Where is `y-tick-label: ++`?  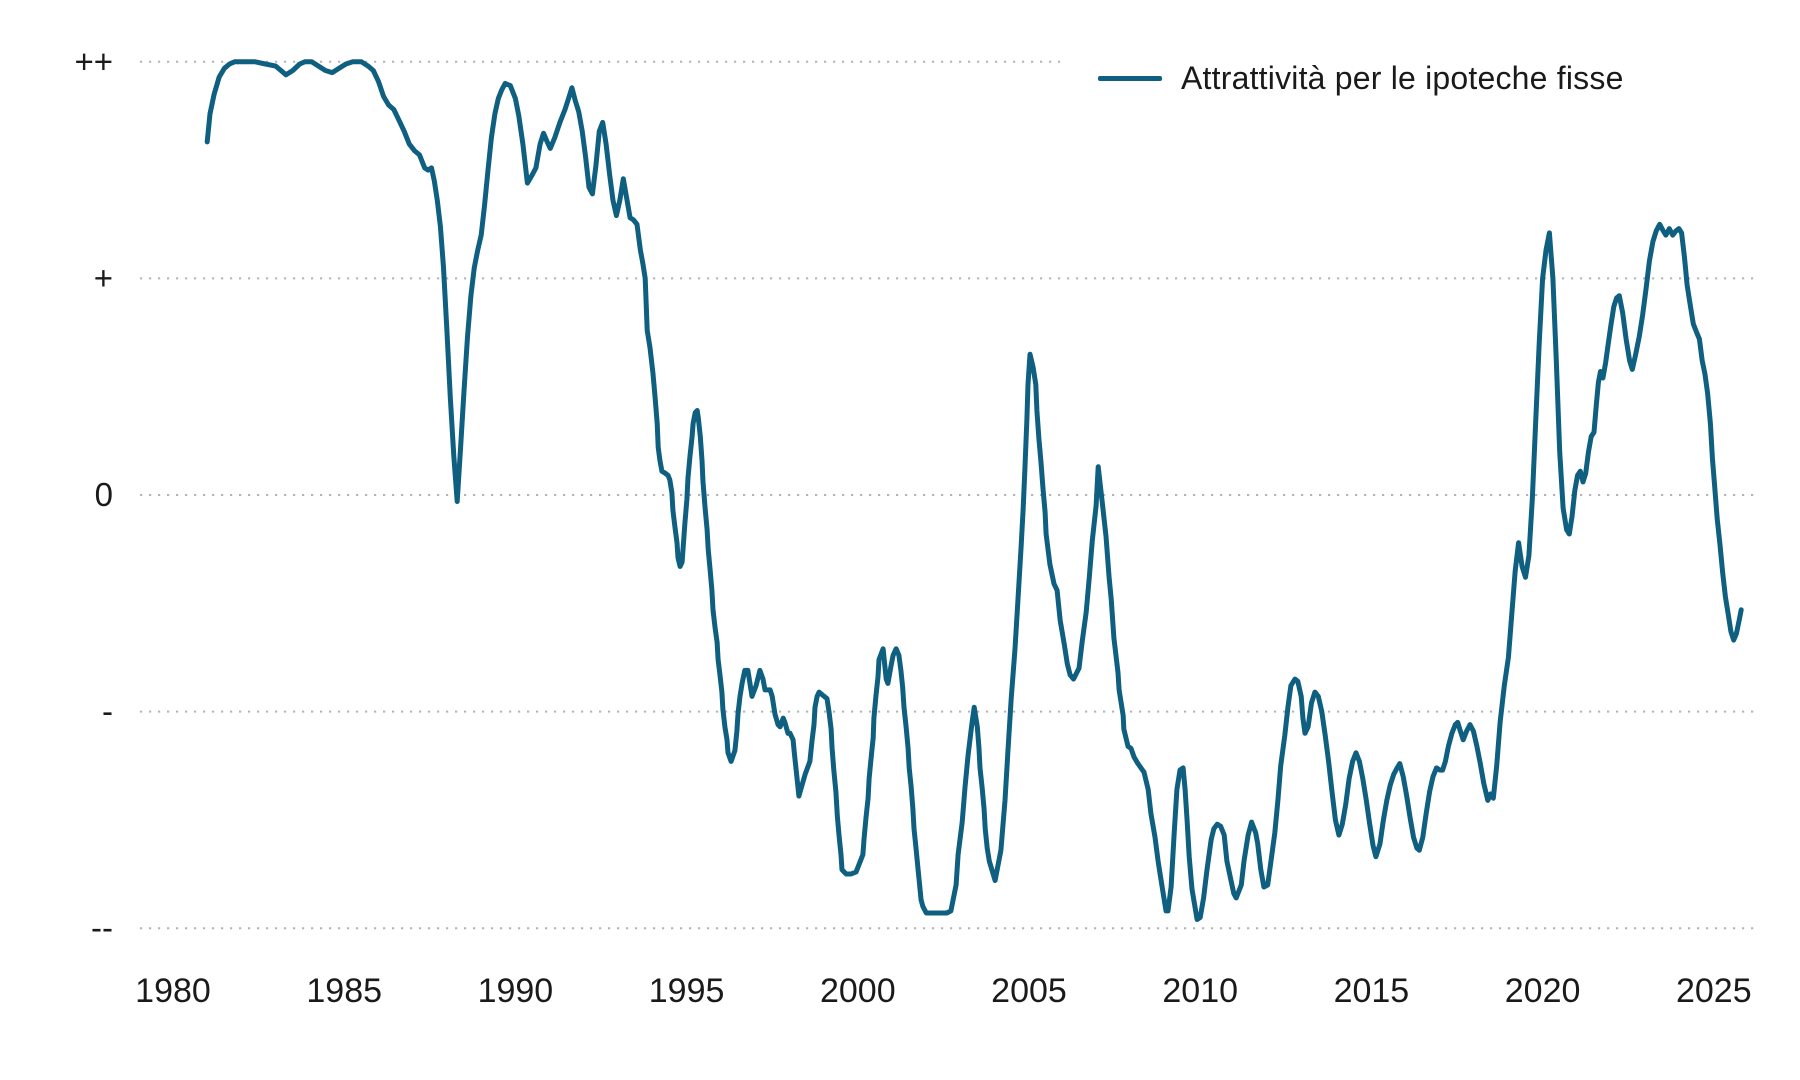 y-tick-label: ++ is located at coordinates (93, 61).